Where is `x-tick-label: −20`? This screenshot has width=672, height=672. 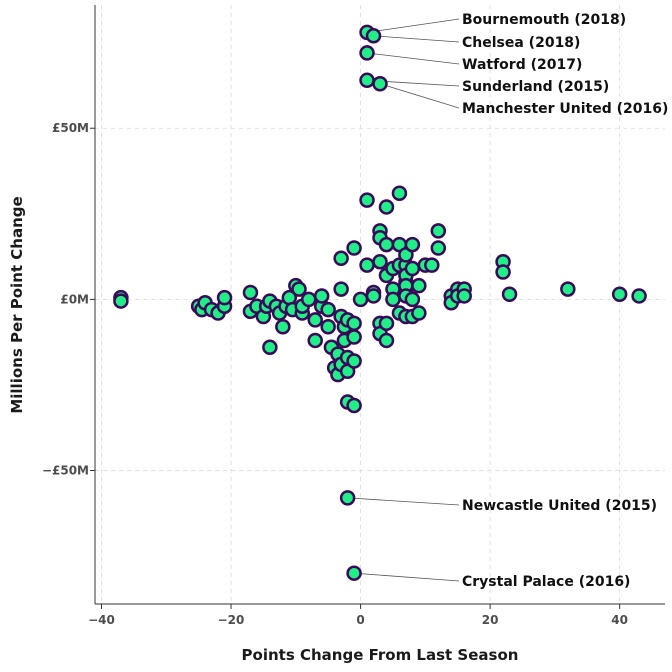 x-tick-label: −20 is located at coordinates (231, 620).